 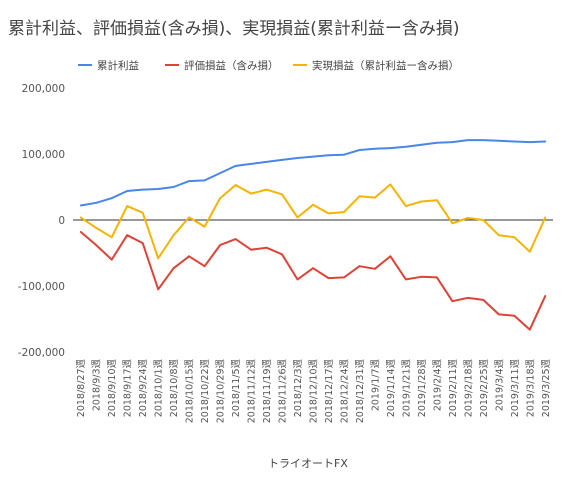 What do you see at coordinates (118, 65) in the screenshot?
I see `legend-label-cumulative: 累計利益` at bounding box center [118, 65].